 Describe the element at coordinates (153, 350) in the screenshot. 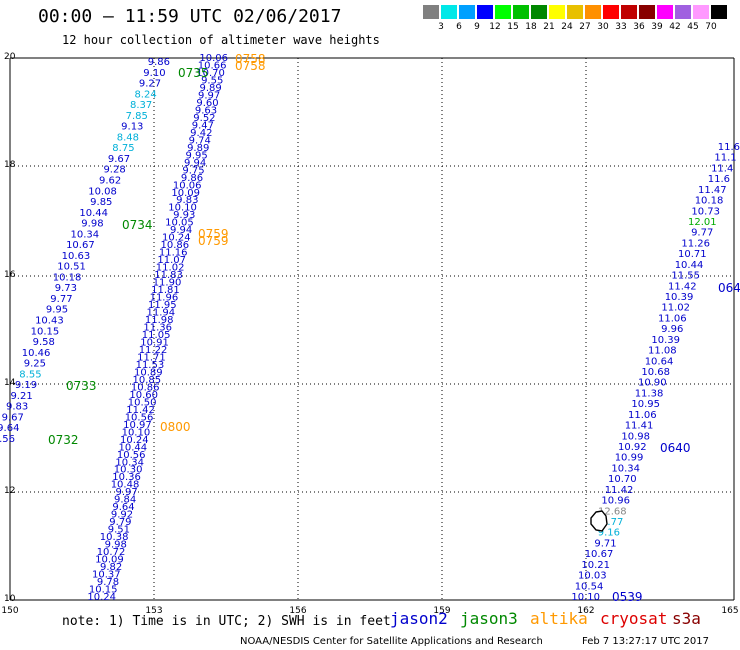

I see `swh-value: 11.22` at that location.